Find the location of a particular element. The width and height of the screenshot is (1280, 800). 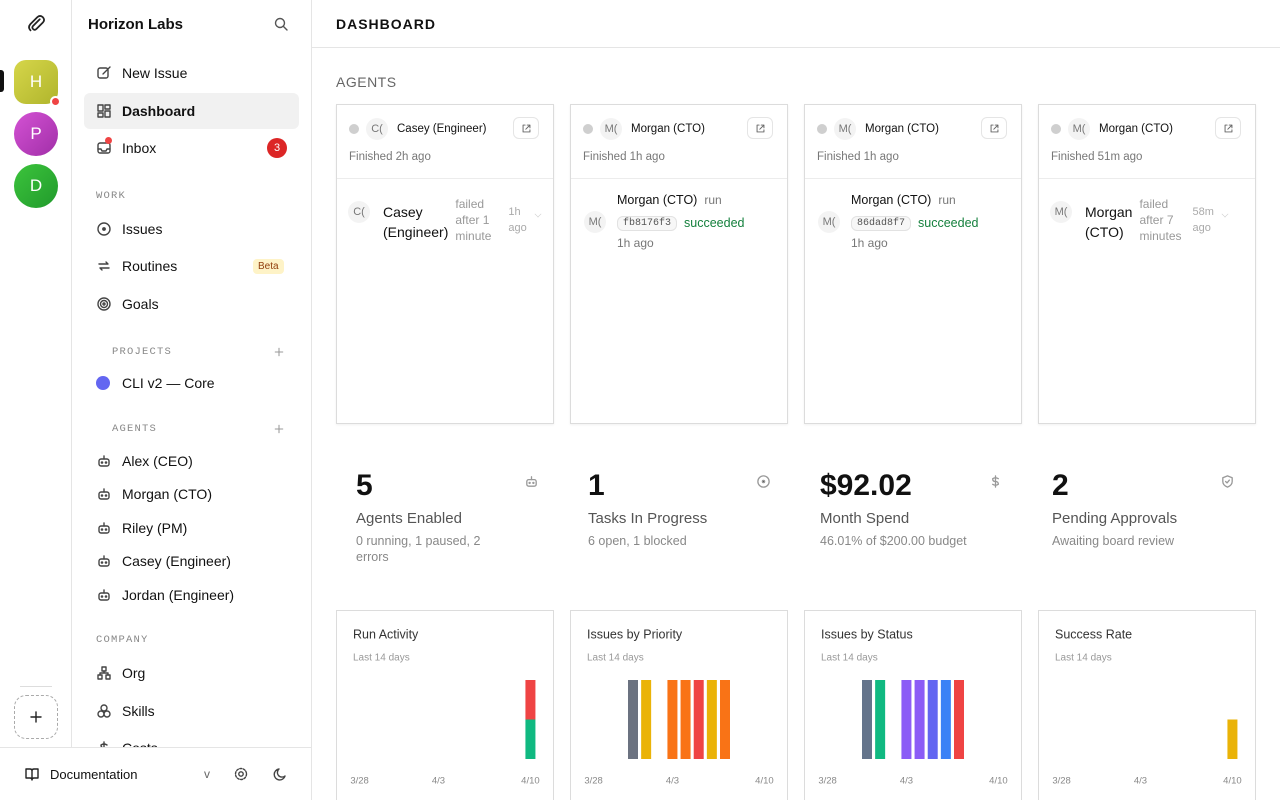

nav-label: Dashboard is located at coordinates (159, 111).